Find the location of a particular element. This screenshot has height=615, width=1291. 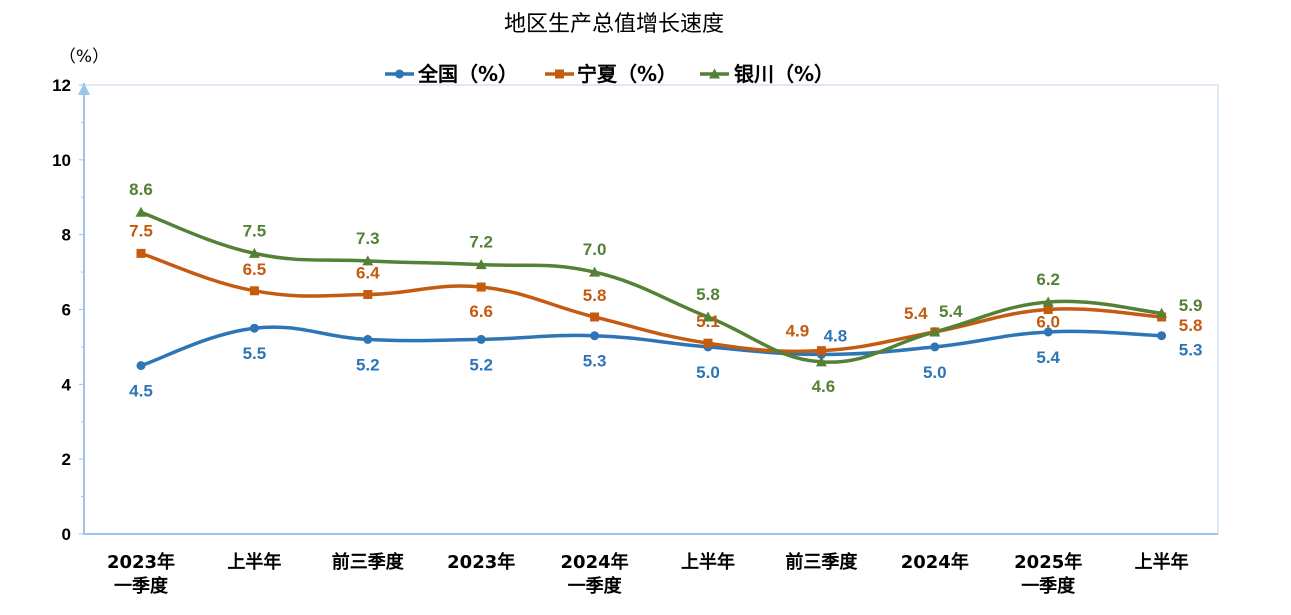

data-label: 7.2 is located at coordinates (481, 242).